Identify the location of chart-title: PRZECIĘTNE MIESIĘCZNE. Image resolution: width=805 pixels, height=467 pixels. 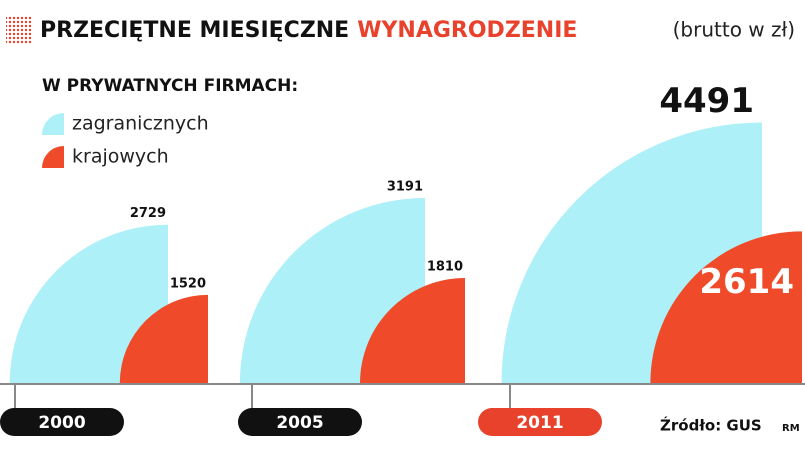
(194, 30).